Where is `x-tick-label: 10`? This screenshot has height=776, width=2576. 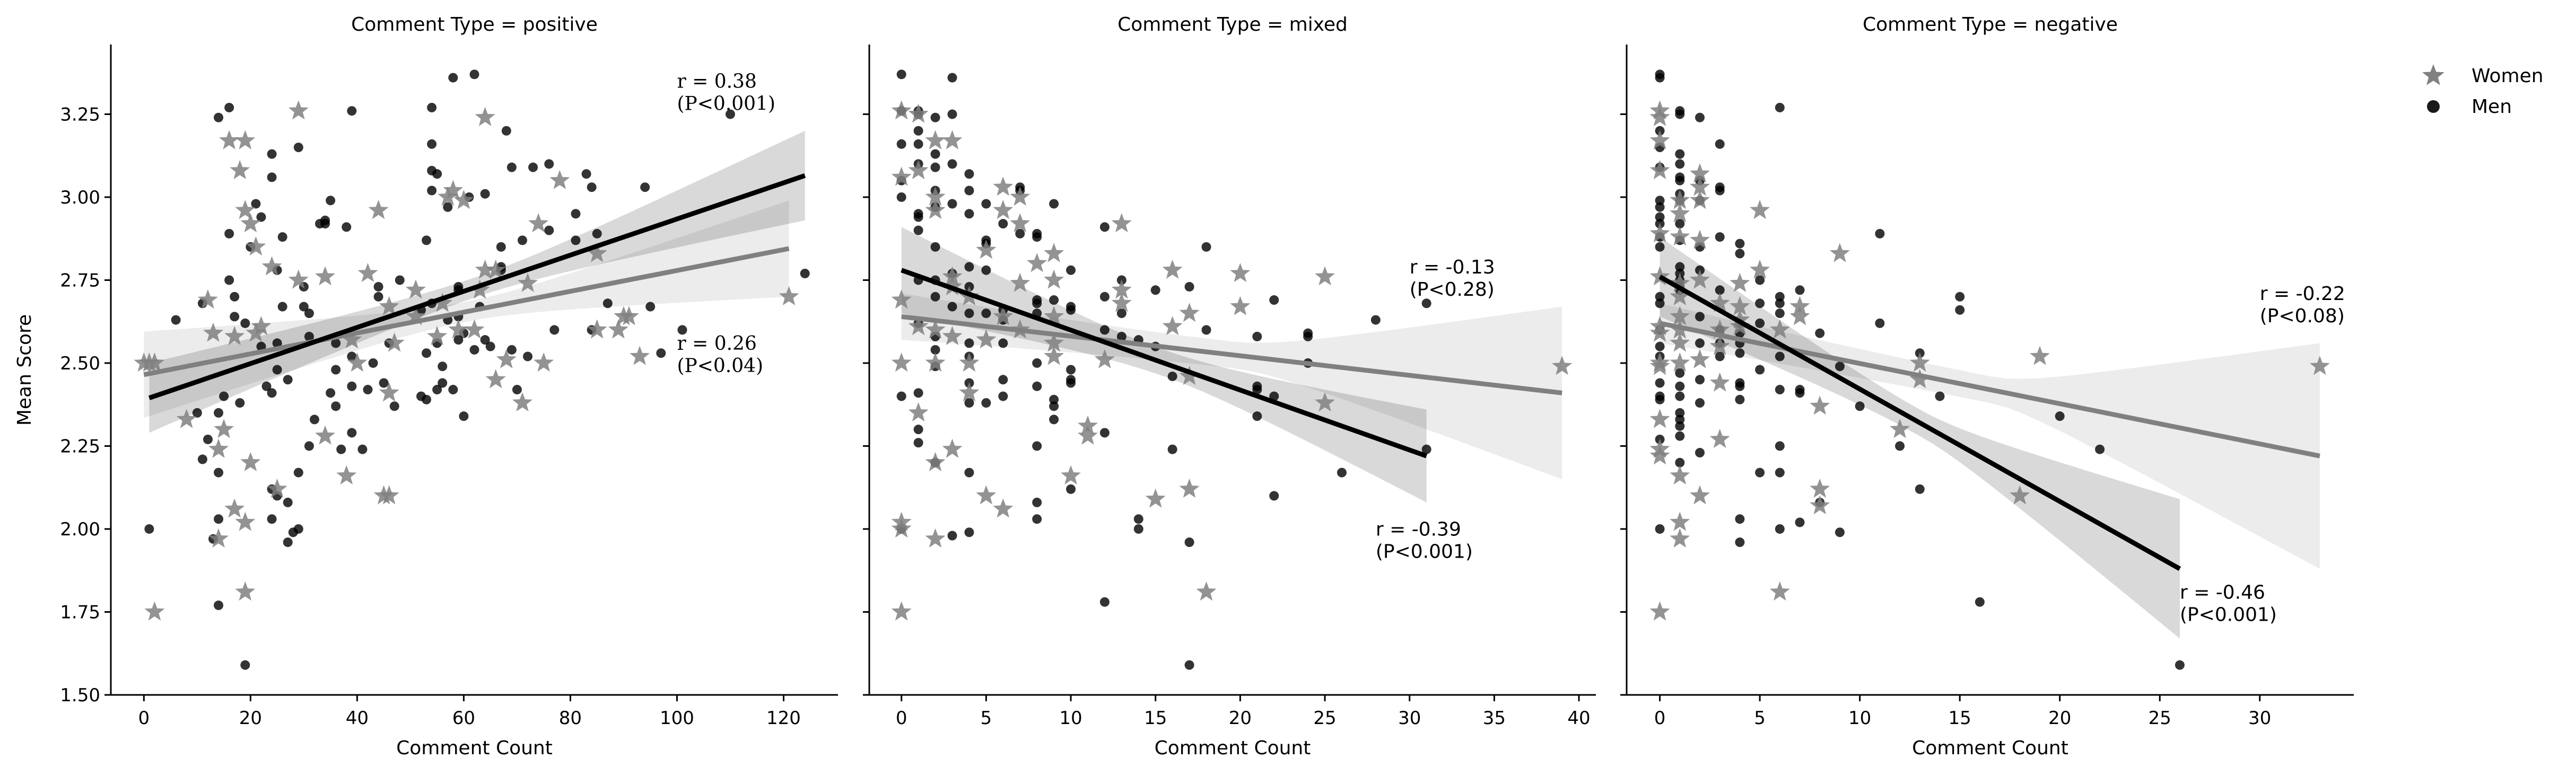
x-tick-label: 10 is located at coordinates (1859, 718).